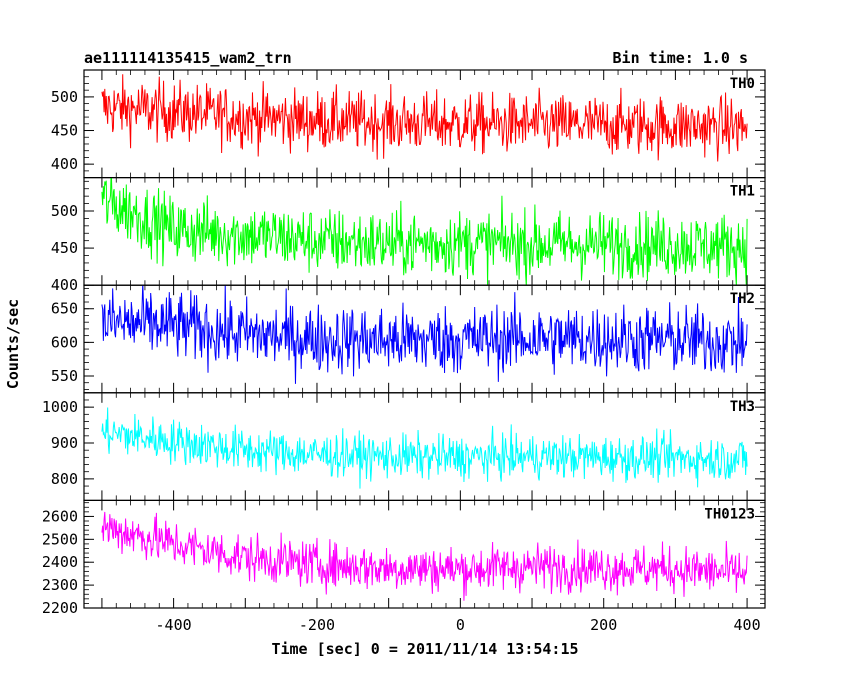 This screenshot has height=680, width=850. What do you see at coordinates (424, 231) in the screenshot?
I see `series-line-th1` at bounding box center [424, 231].